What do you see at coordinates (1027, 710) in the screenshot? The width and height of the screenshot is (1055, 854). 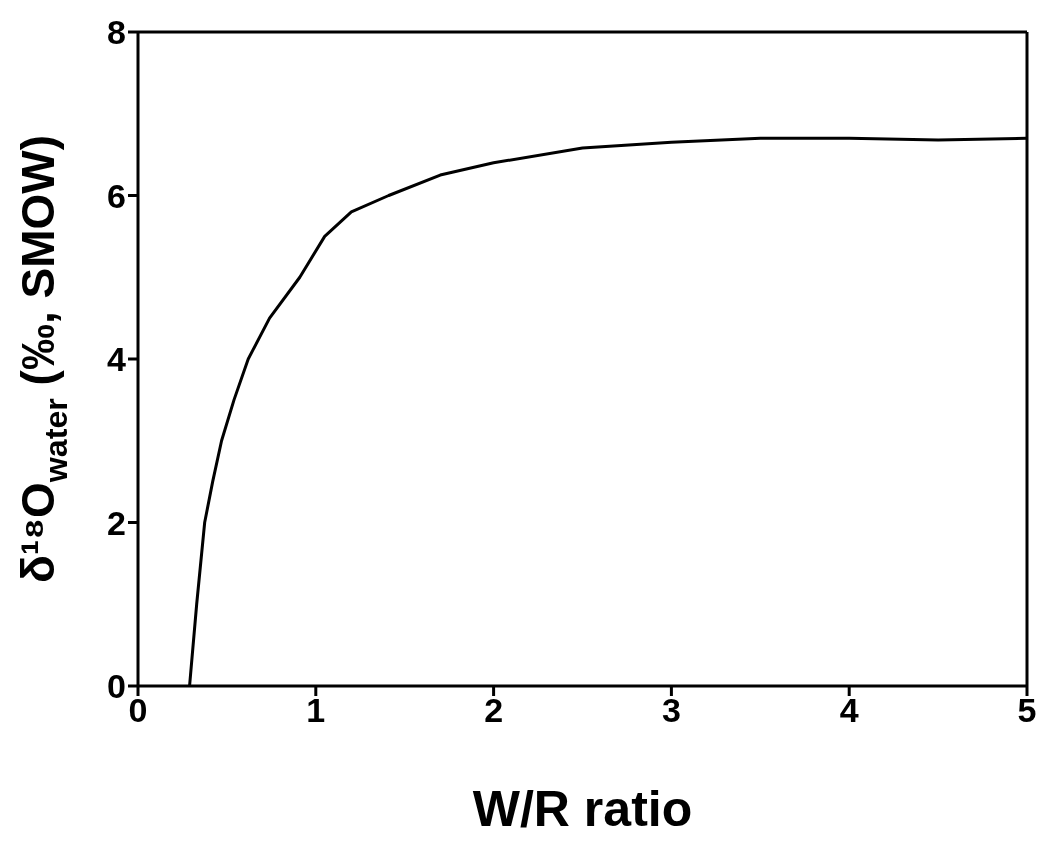 I see `x-tick-label: 5` at bounding box center [1027, 710].